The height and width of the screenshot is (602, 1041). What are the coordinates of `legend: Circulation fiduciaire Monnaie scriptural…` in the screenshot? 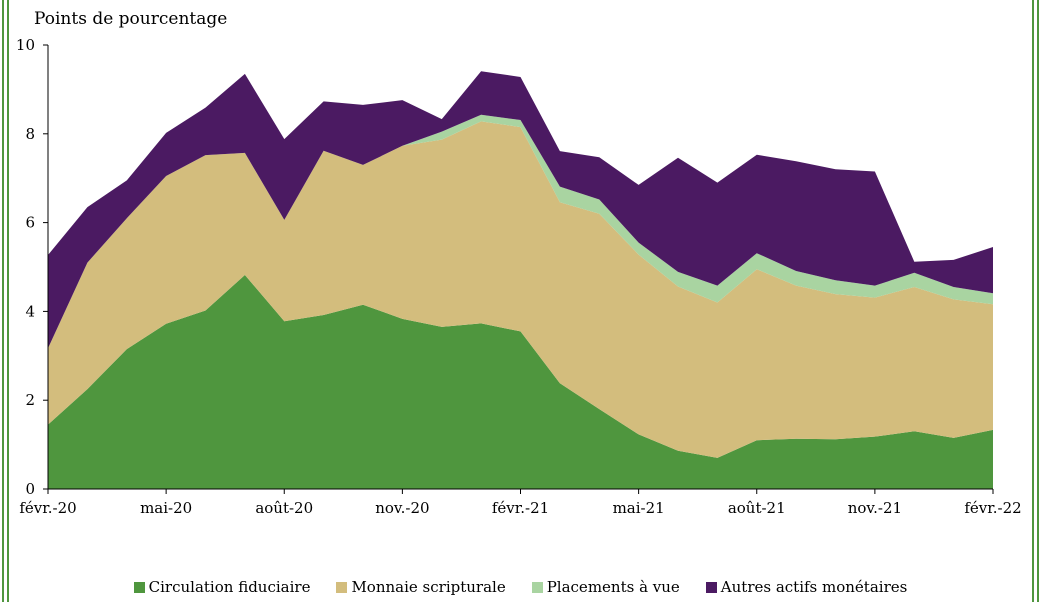 It's located at (520, 587).